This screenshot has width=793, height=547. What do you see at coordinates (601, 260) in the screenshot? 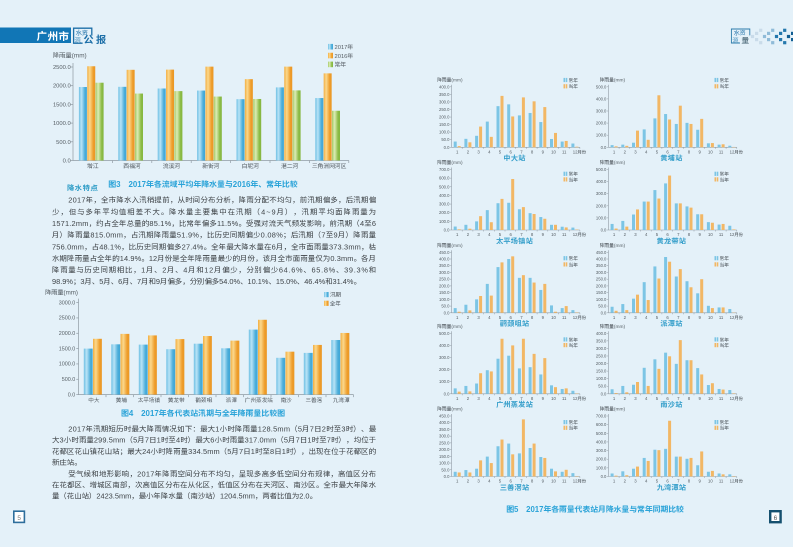
I see `svg-text: 400.0` at bounding box center [601, 260].